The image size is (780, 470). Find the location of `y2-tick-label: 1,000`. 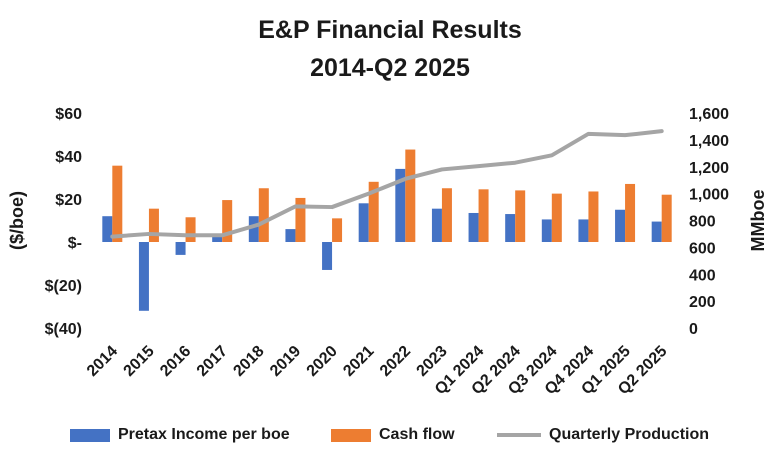

y2-tick-label: 1,000 is located at coordinates (709, 195).